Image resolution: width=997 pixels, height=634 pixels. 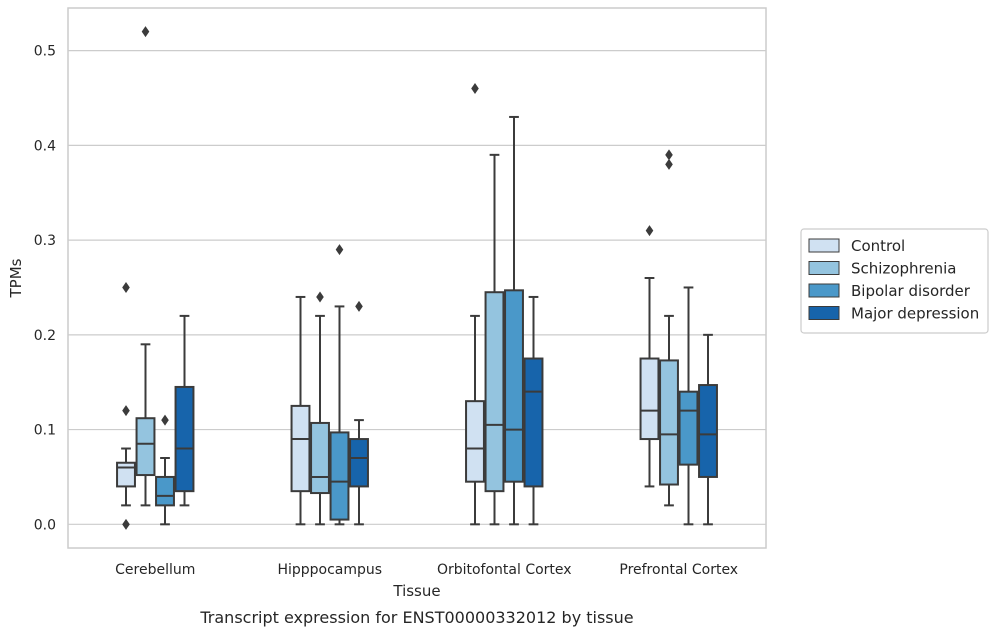 What do you see at coordinates (45, 146) in the screenshot?
I see `y-tick-label: 0.4` at bounding box center [45, 146].